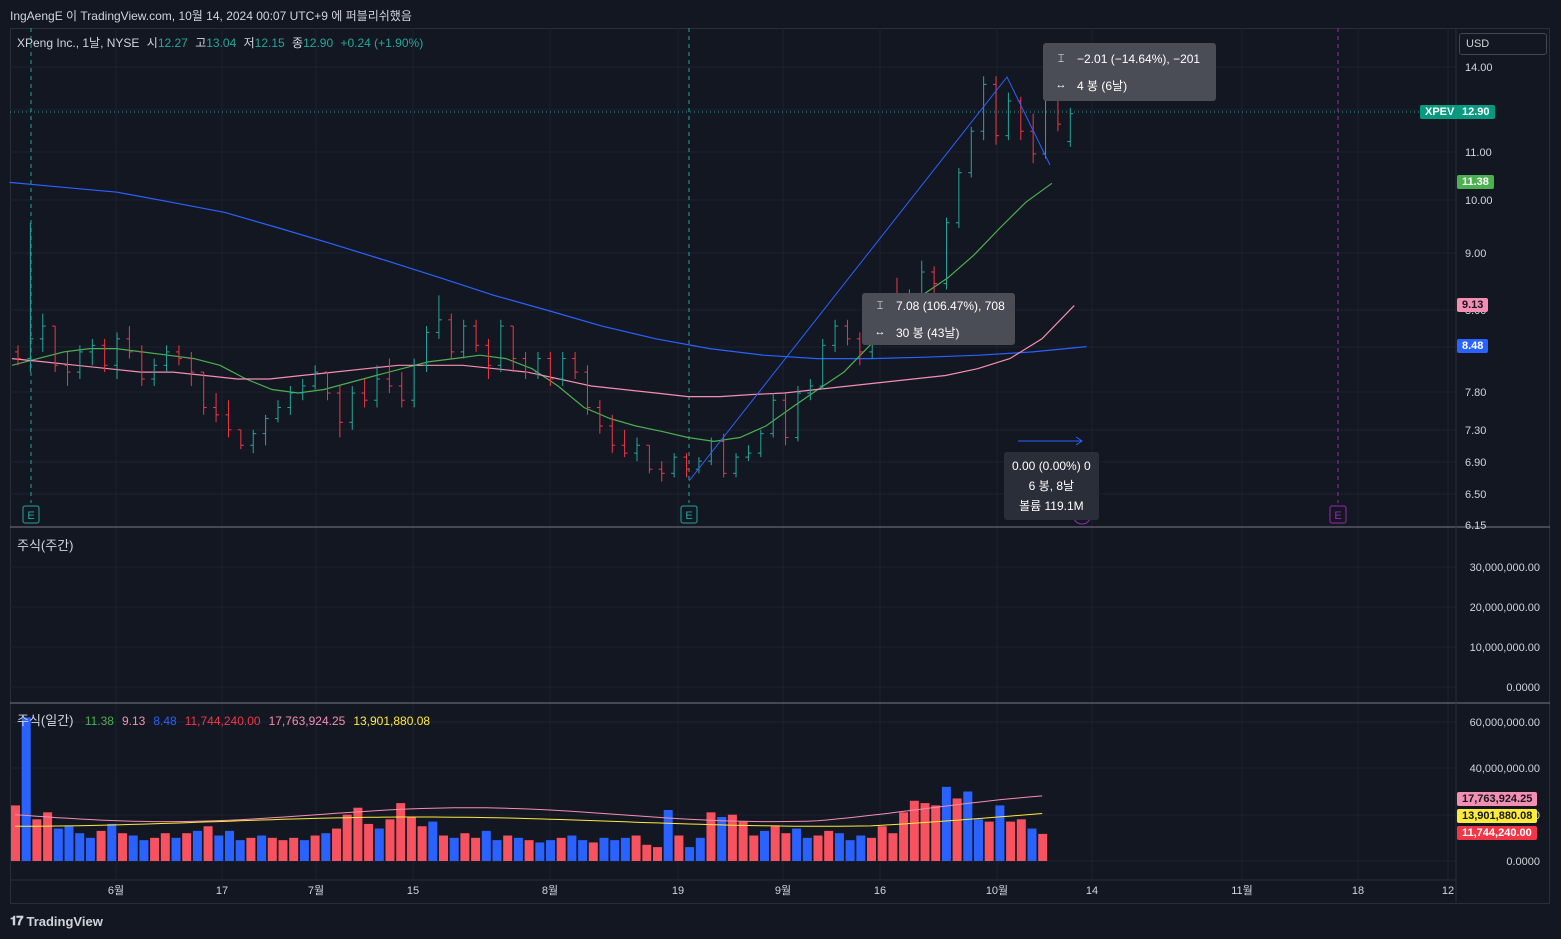  What do you see at coordinates (1523, 862) in the screenshot?
I see `daily-axis-label: 0.0000` at bounding box center [1523, 862].